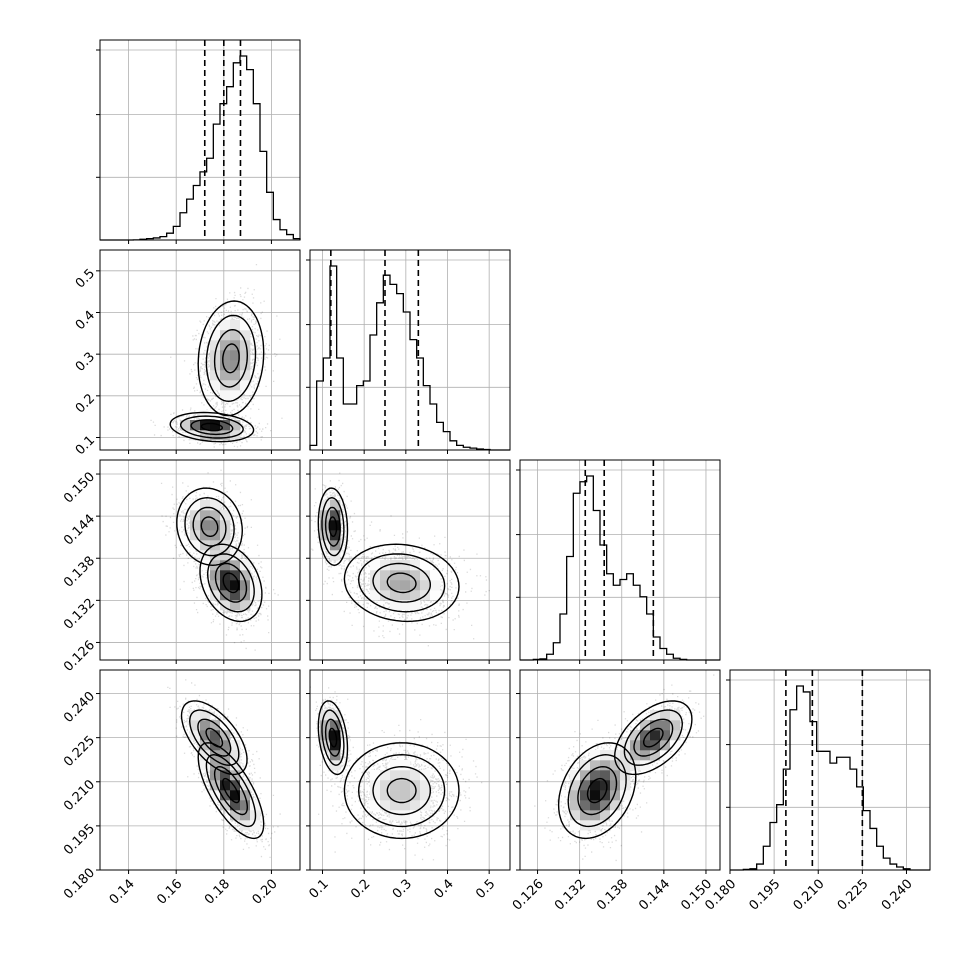 Image resolution: width=970 pixels, height=970 pixels. Describe the element at coordinates (265, 892) in the screenshot. I see `x-tick-label: 0.20` at that location.